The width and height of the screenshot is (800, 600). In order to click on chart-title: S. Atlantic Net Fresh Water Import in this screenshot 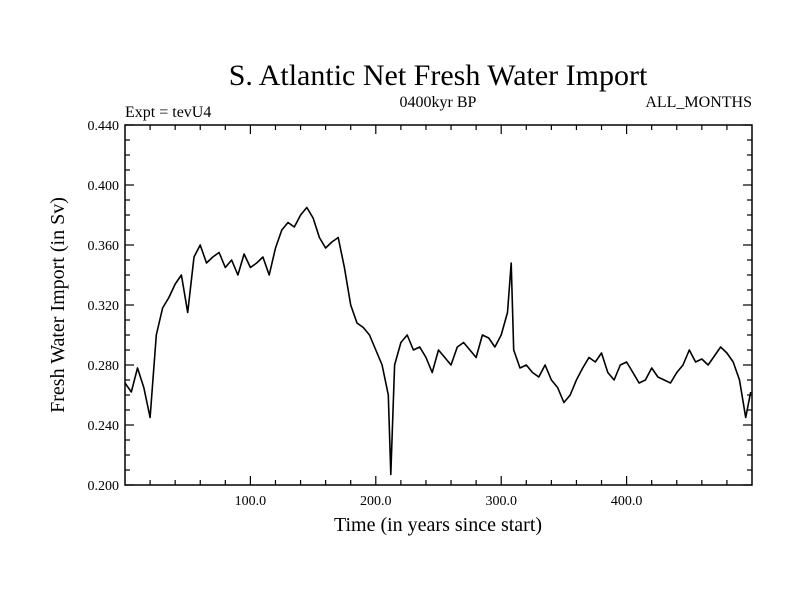, I will do `click(438, 75)`.